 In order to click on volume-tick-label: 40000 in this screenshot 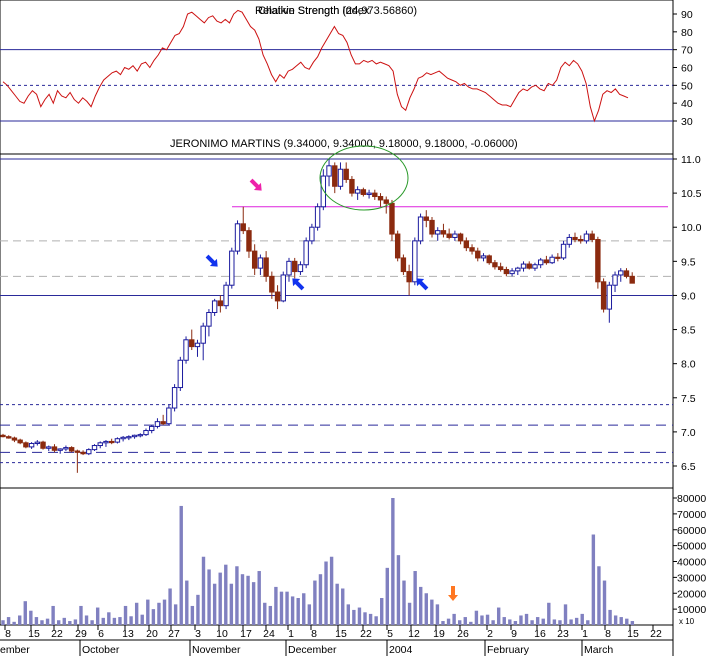, I will do `click(691, 563)`.